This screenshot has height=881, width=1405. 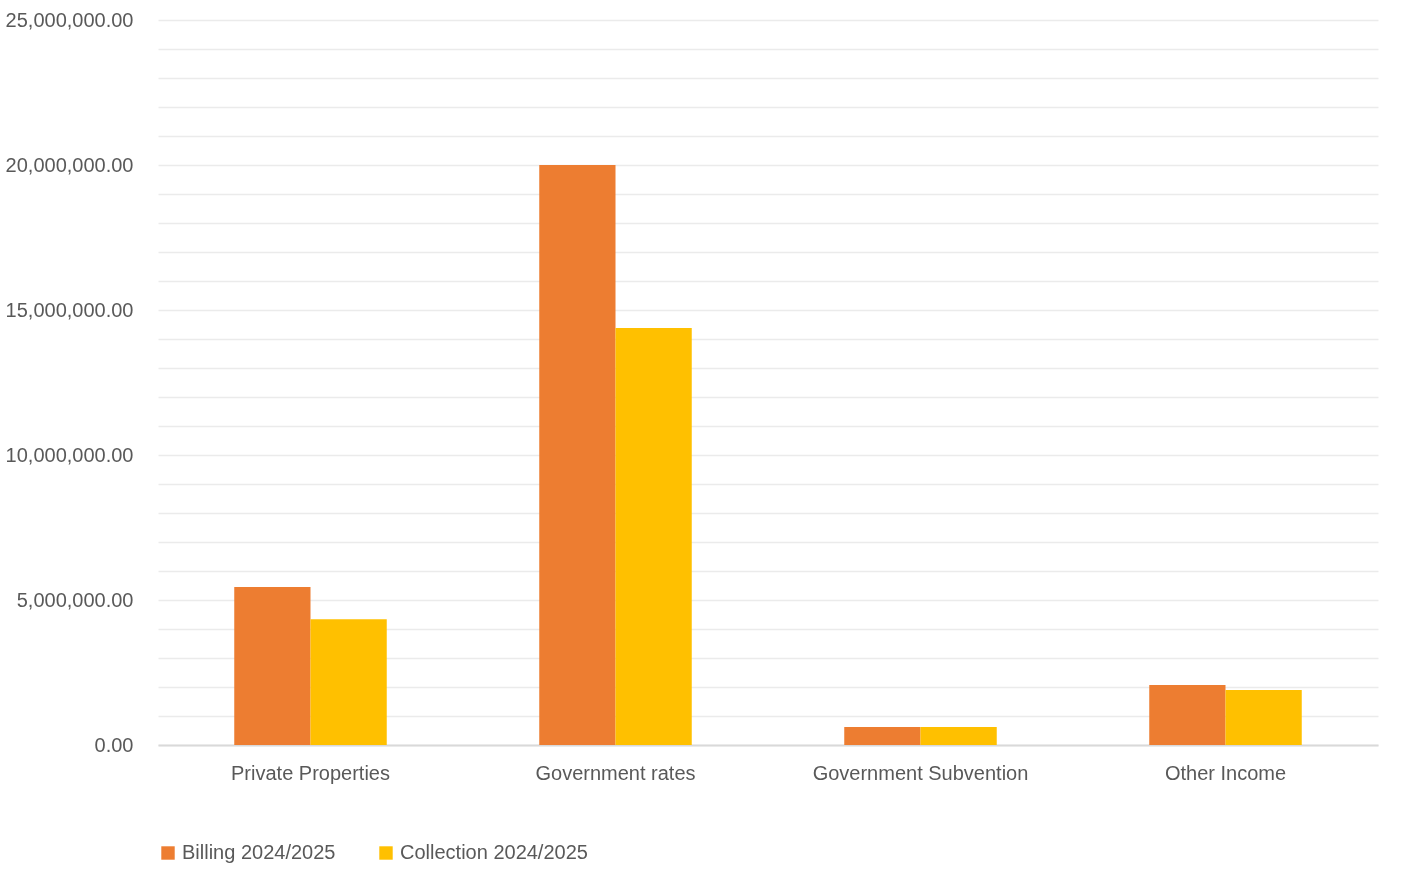 I want to click on y-tick-label: 5,000,000.00, so click(x=75, y=599).